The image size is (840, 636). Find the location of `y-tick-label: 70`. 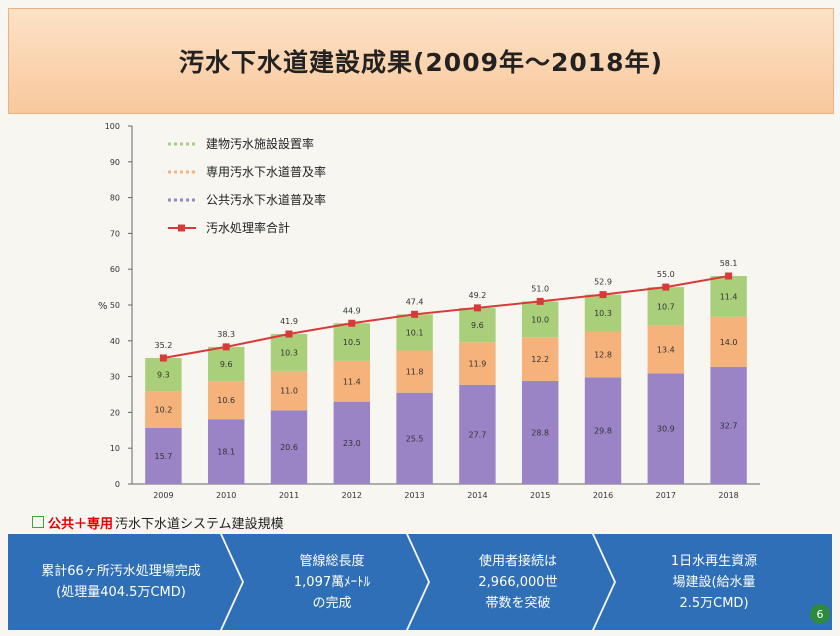

y-tick-label: 70 is located at coordinates (115, 233).